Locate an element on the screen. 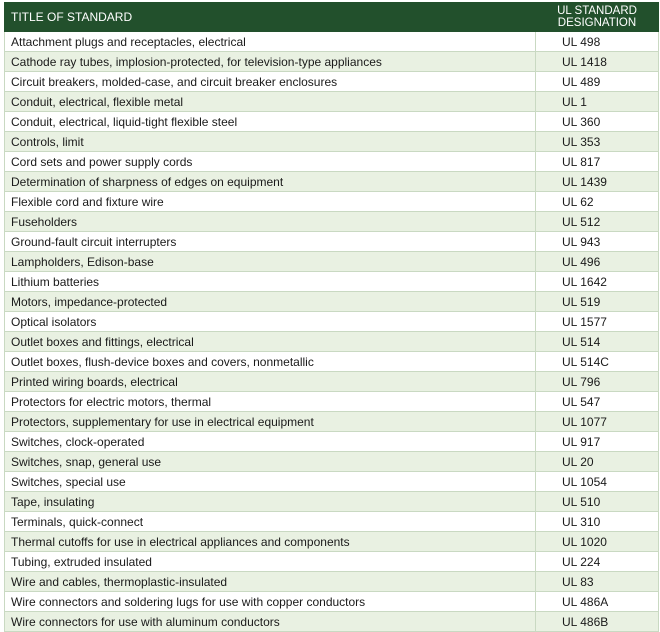 The width and height of the screenshot is (660, 632). ul-designation: UL 519 is located at coordinates (597, 301).